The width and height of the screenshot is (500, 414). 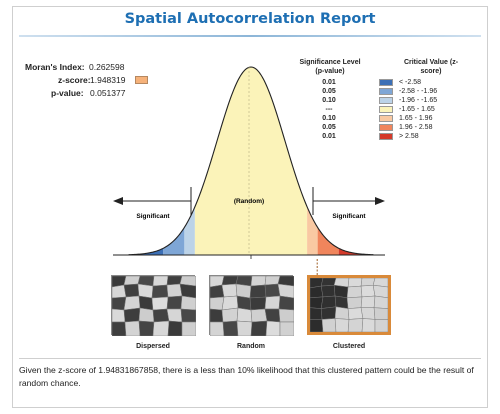 I want to click on morans-index-label: Moran's Index:, so click(x=55, y=67).